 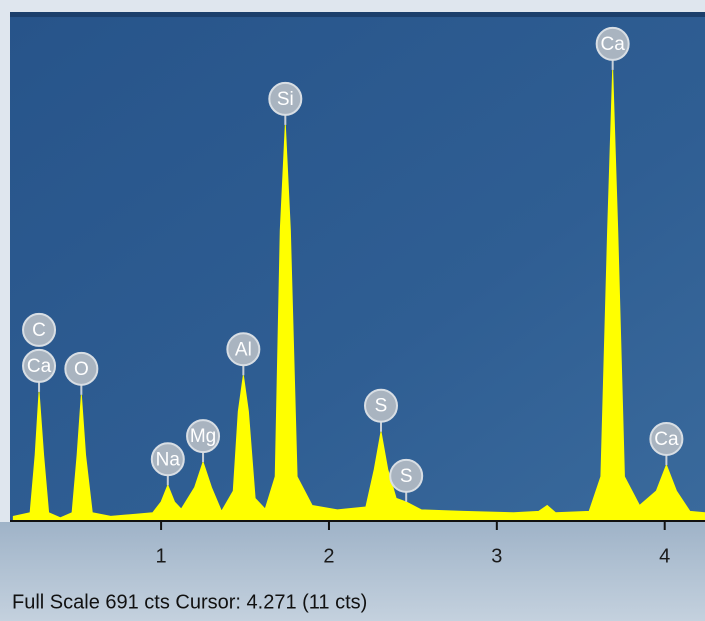 What do you see at coordinates (161, 556) in the screenshot?
I see `x-tick-label: 1` at bounding box center [161, 556].